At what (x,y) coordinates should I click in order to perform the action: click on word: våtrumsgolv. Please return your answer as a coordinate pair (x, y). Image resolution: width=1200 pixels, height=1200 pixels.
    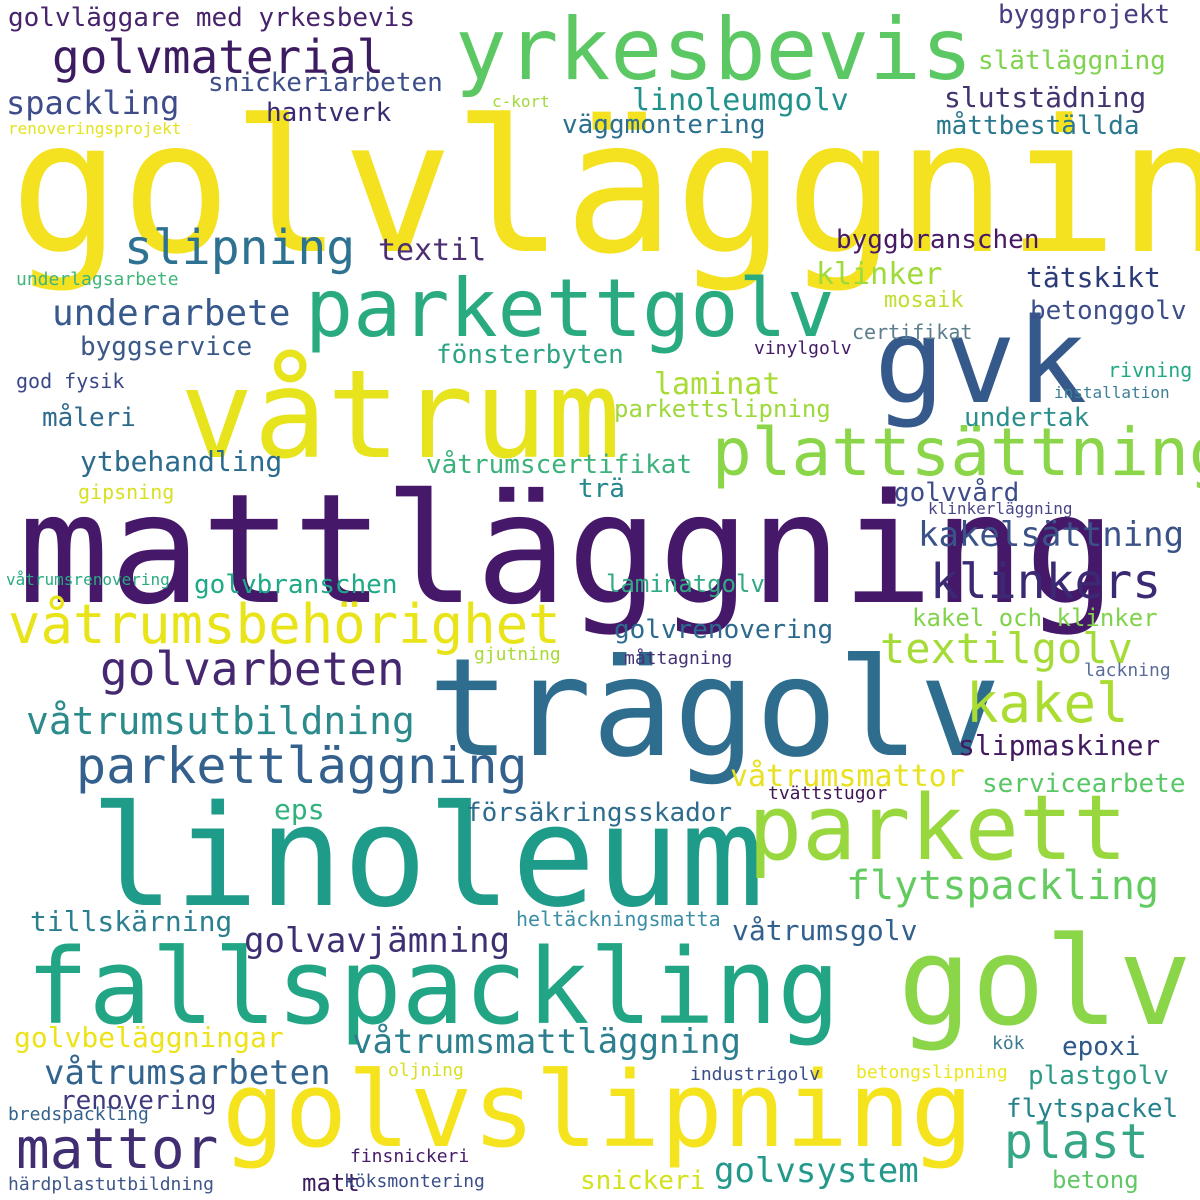
    Looking at the image, I should click on (825, 930).